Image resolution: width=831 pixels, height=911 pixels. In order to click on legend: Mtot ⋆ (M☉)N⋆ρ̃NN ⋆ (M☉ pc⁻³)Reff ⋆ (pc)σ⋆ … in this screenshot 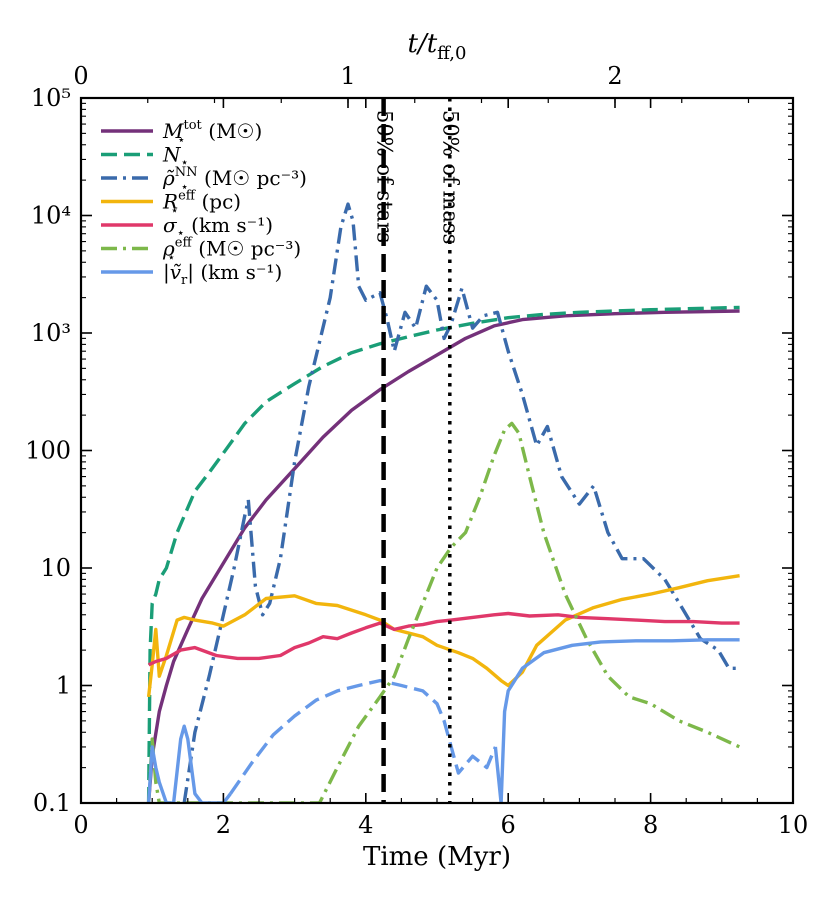, I will do `click(204, 203)`.